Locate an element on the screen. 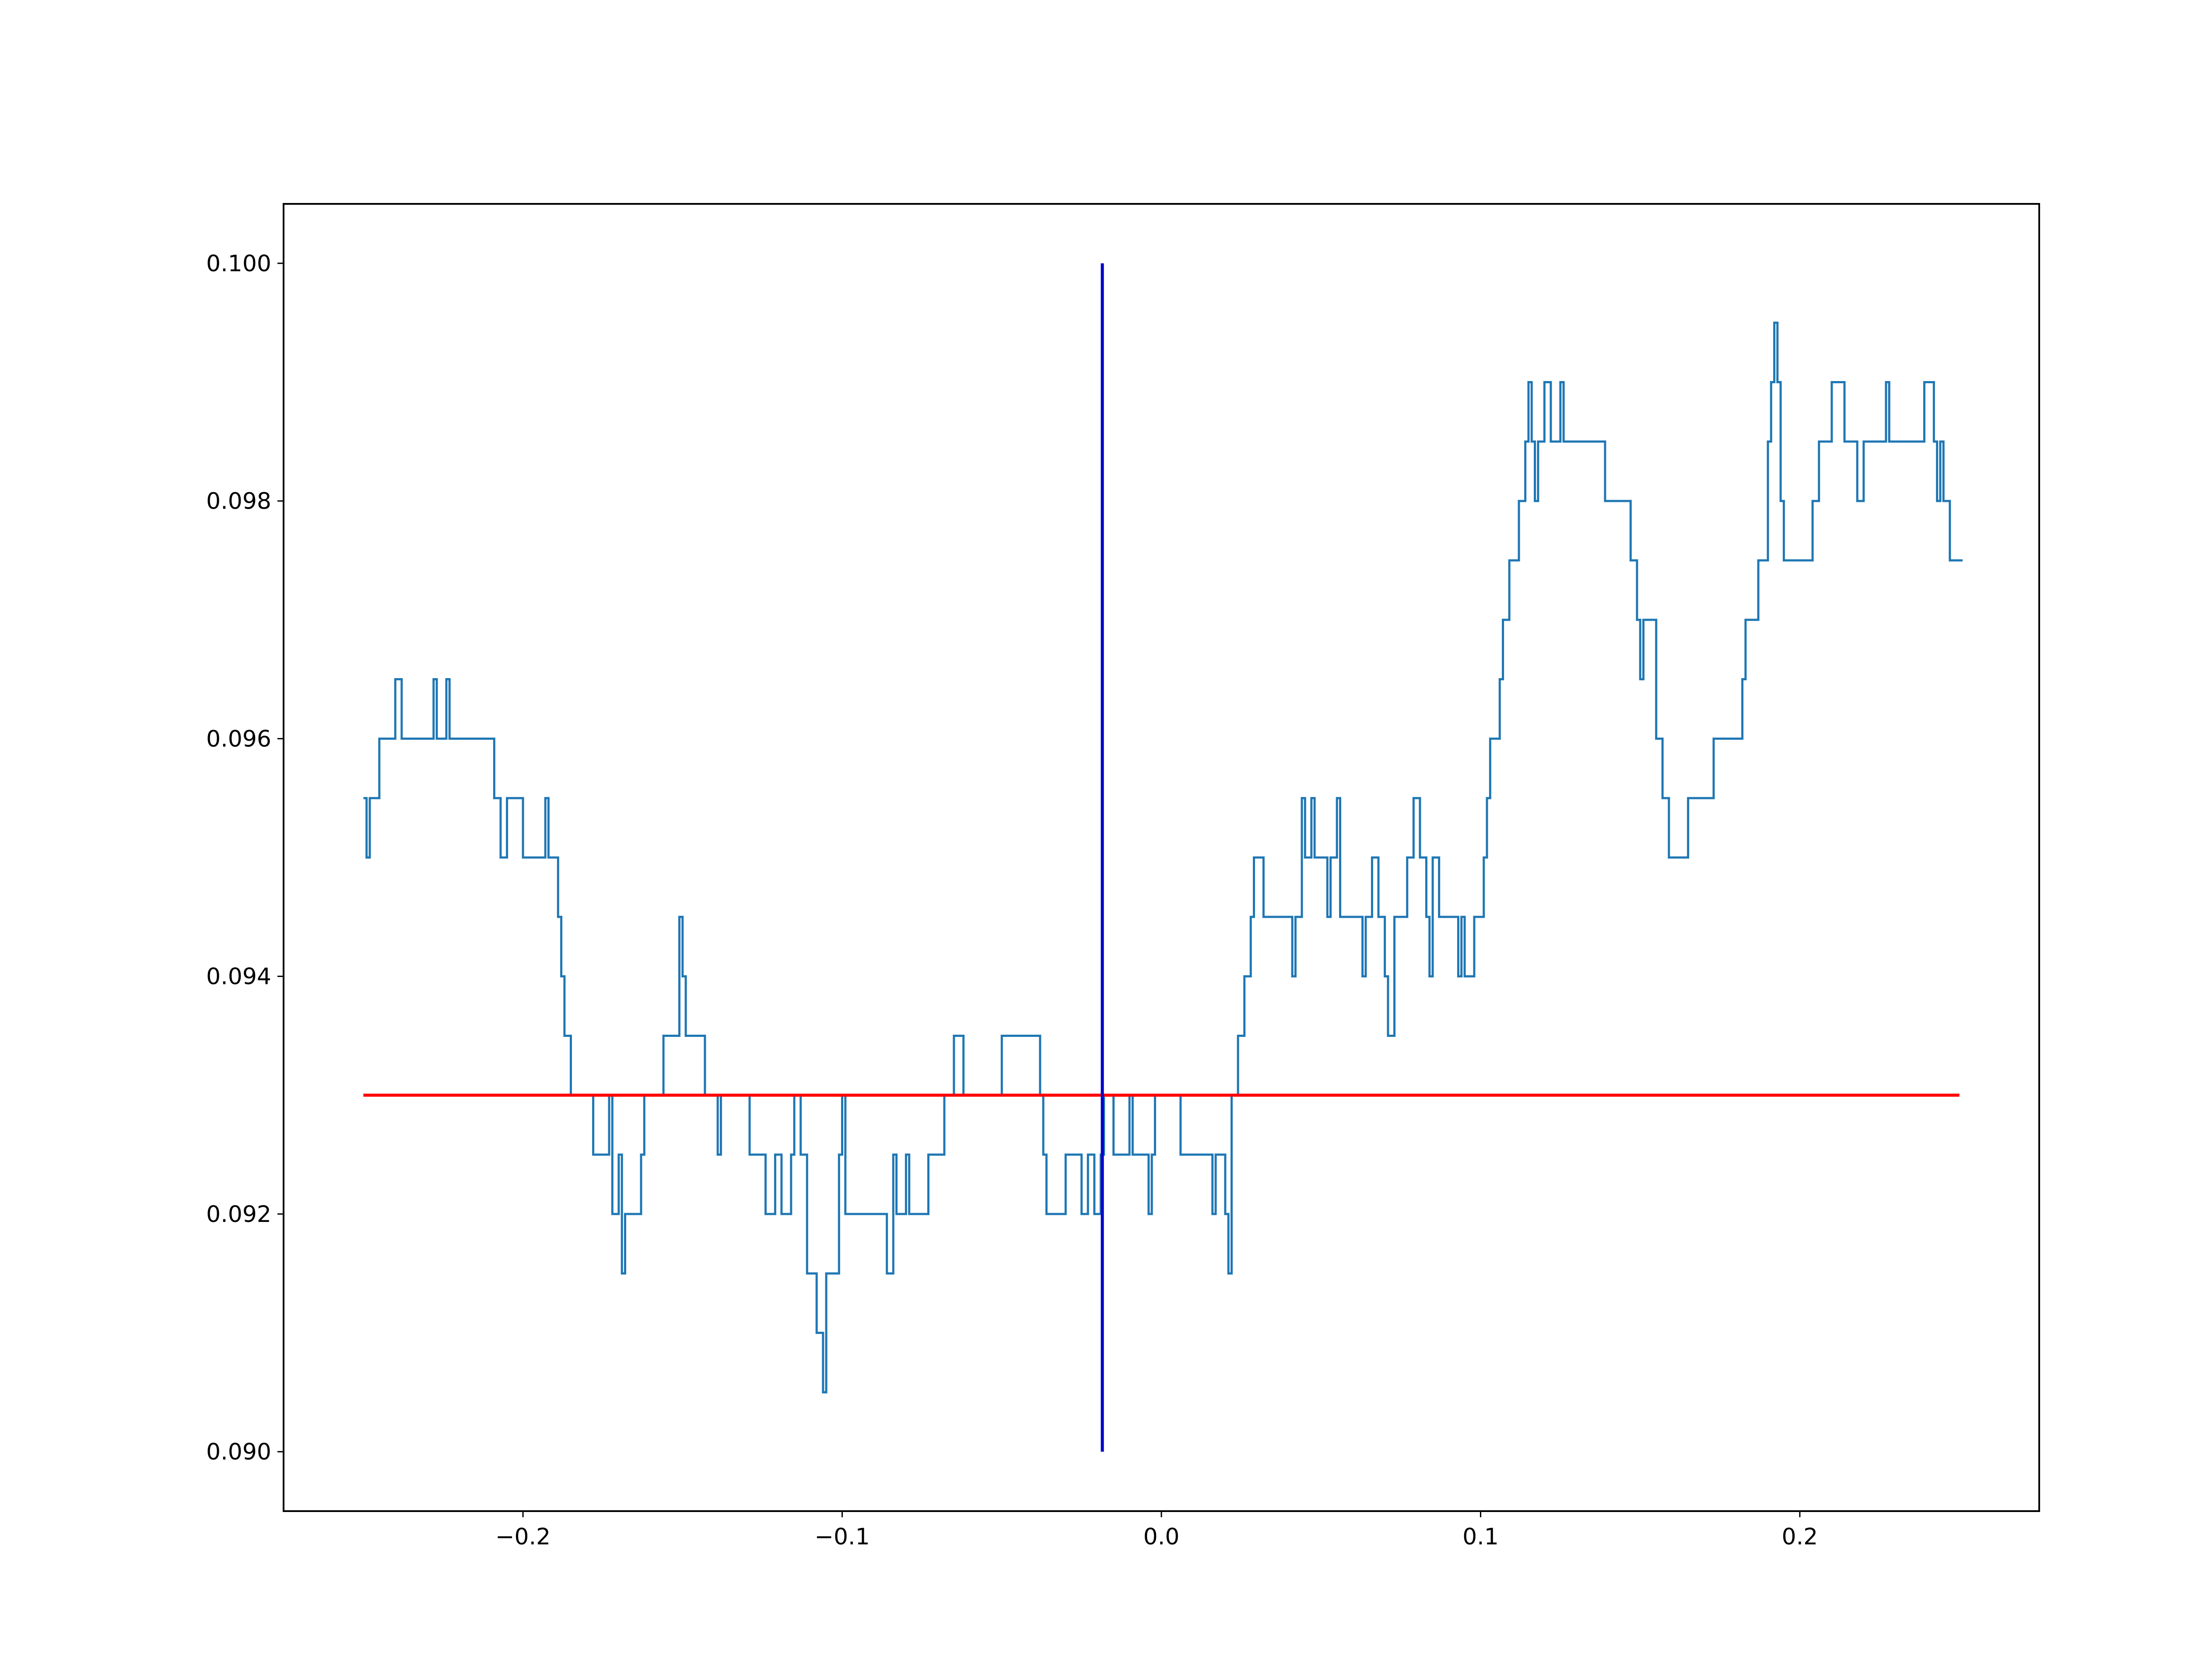 The width and height of the screenshot is (2188, 1680). x-tick-label: 0.0 is located at coordinates (1161, 1537).